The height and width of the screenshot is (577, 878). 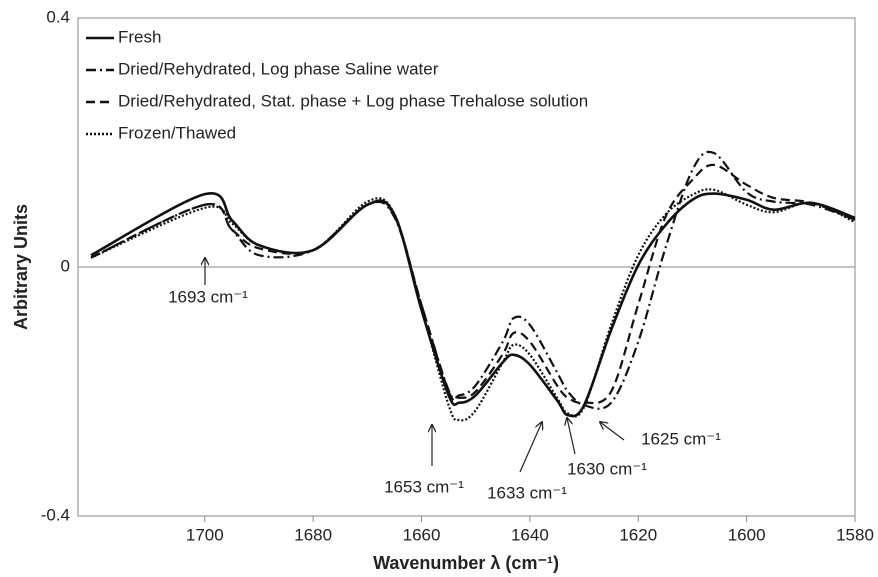 I want to click on y-tick-label: 0.4, so click(x=58, y=16).